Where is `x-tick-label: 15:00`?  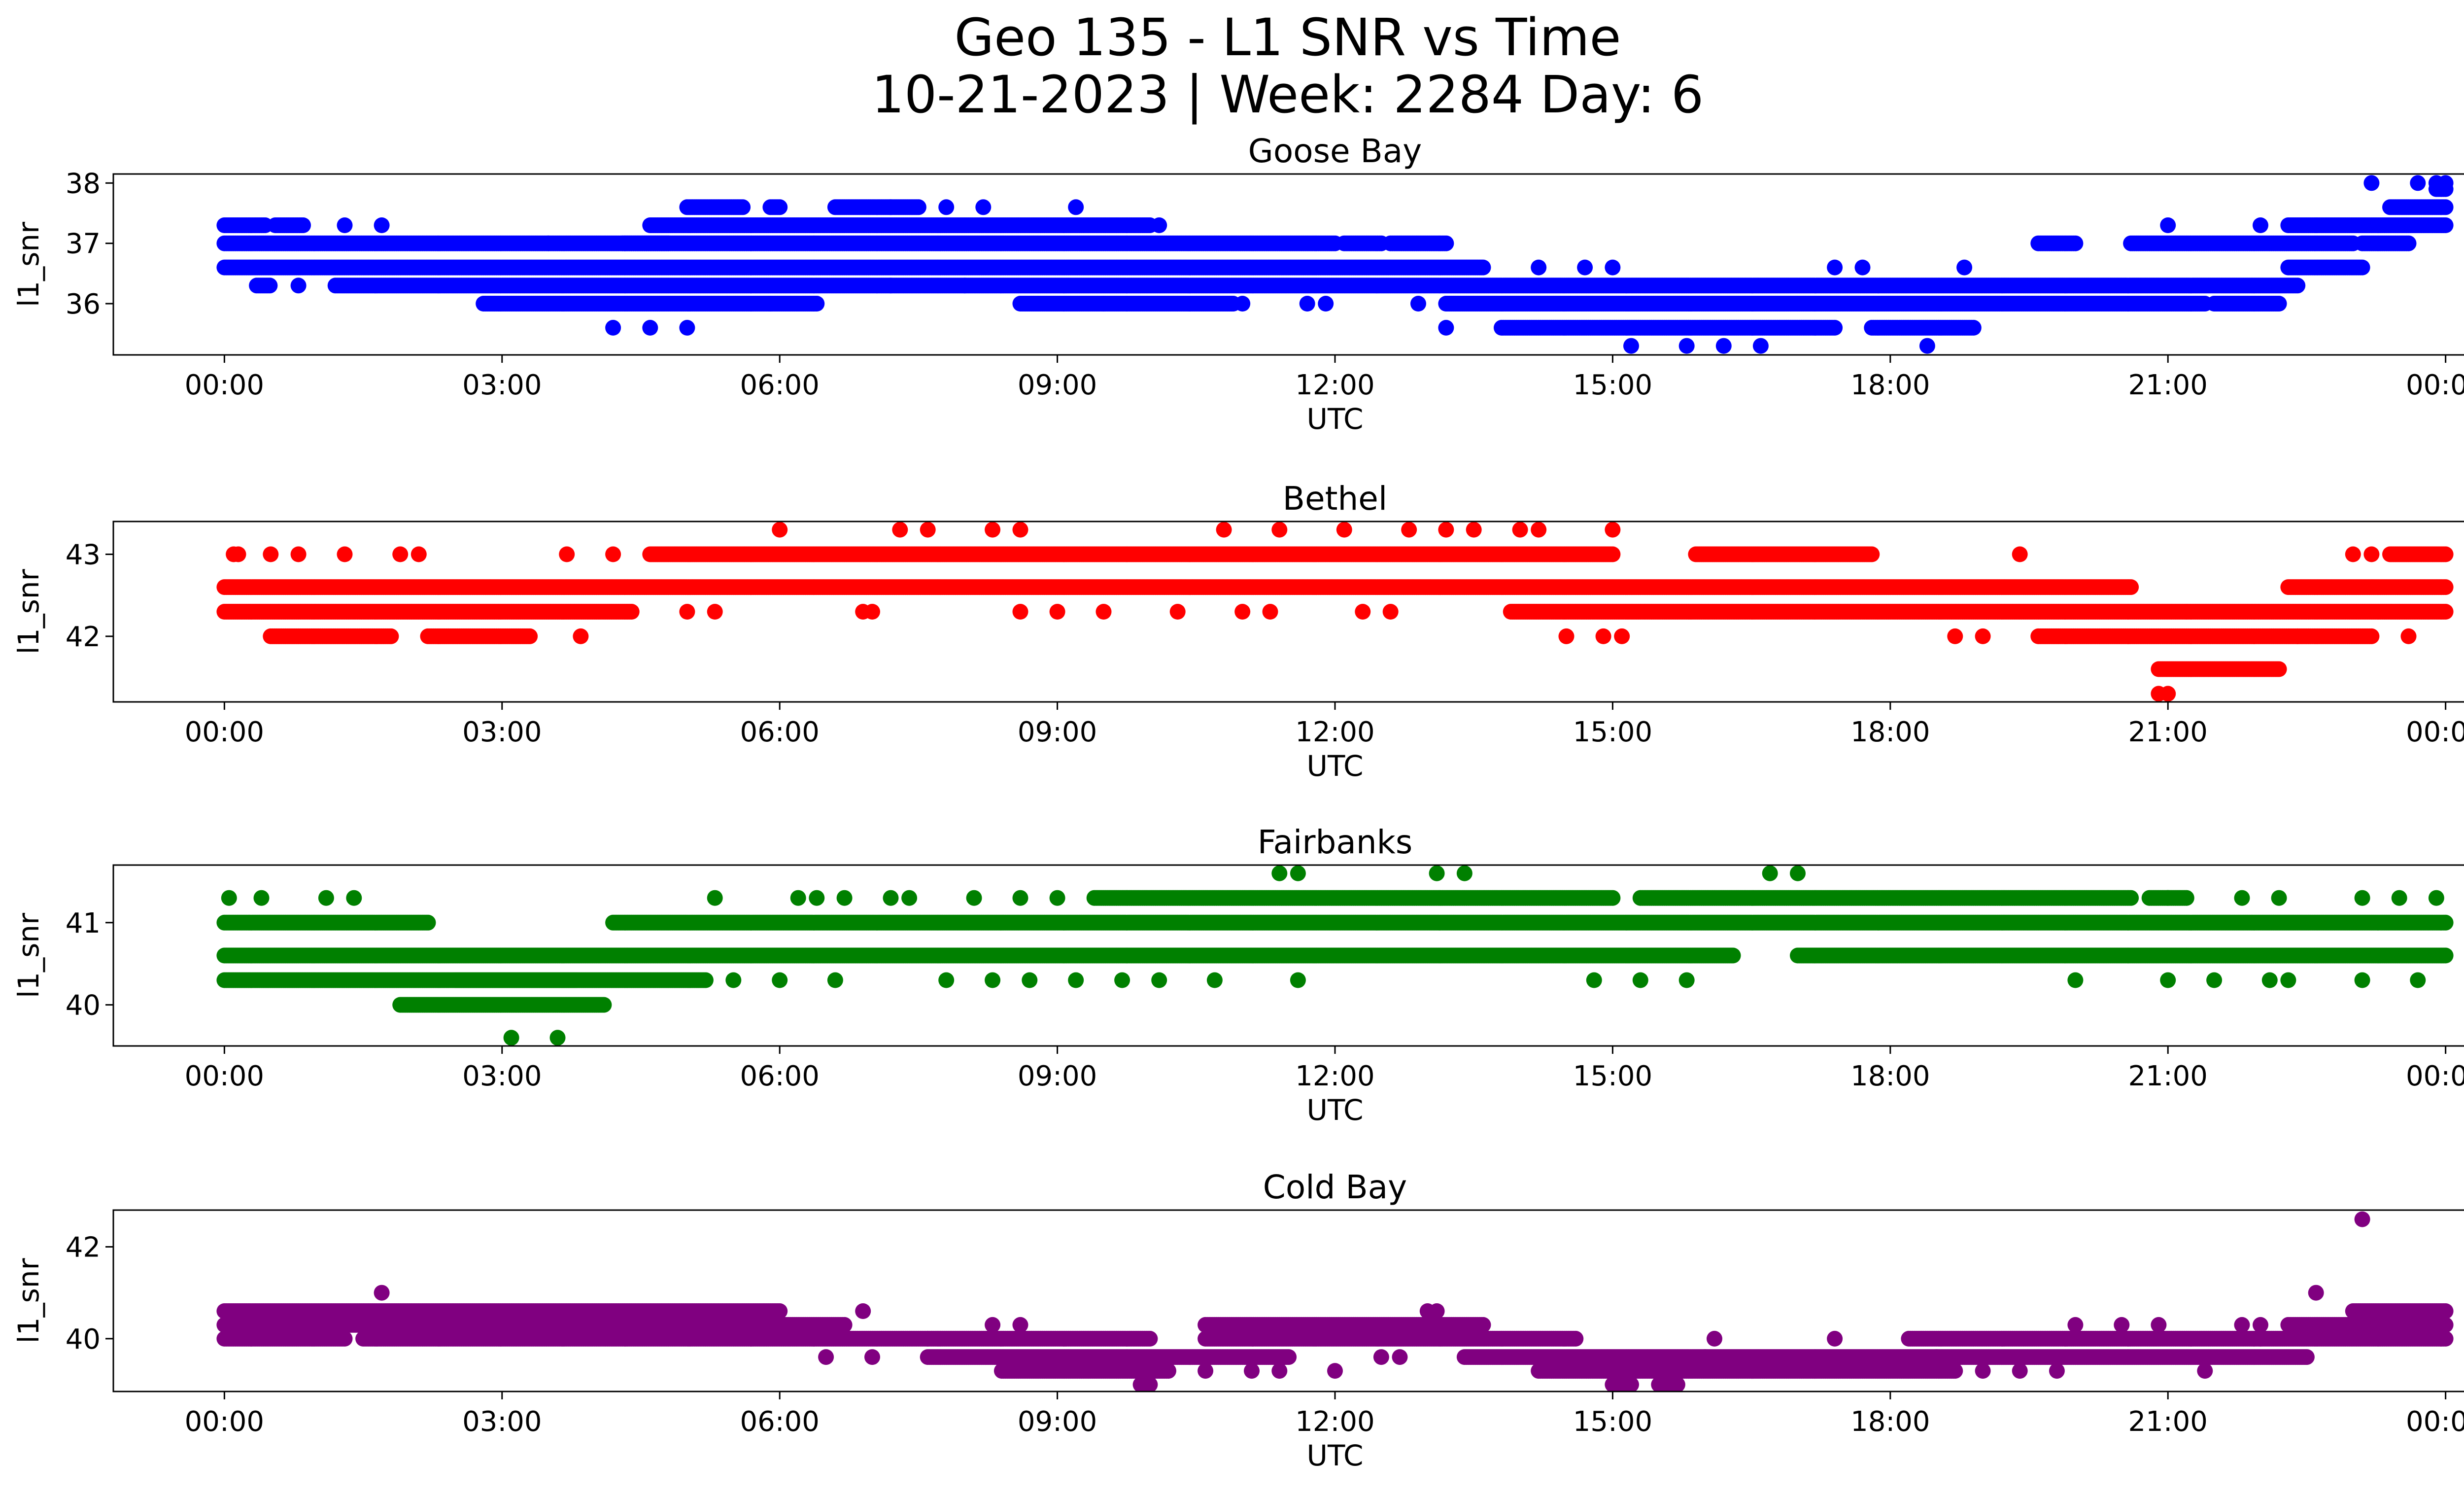
x-tick-label: 15:00 is located at coordinates (1612, 385).